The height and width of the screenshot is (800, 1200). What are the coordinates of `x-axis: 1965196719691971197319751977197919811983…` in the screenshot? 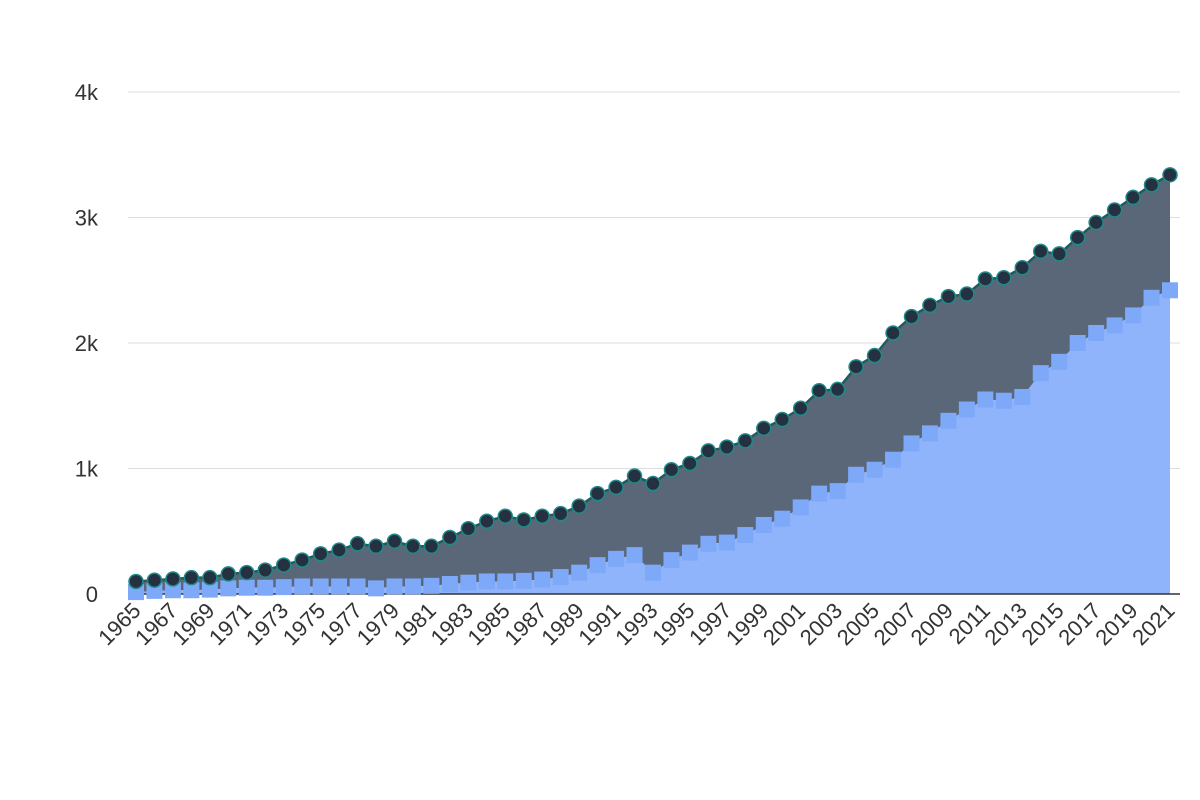 It's located at (636, 624).